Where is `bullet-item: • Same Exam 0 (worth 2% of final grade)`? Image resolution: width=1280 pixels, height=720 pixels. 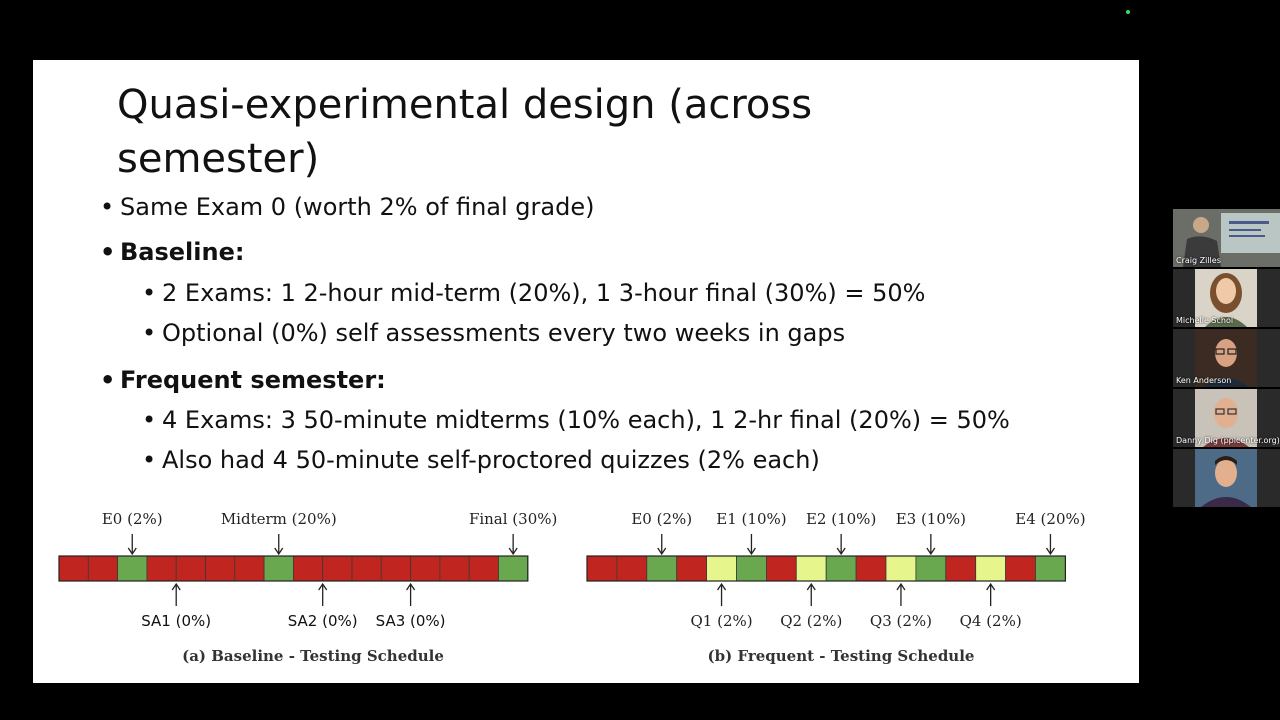
bullet-item: • Same Exam 0 (worth 2% of final grade) is located at coordinates (347, 207).